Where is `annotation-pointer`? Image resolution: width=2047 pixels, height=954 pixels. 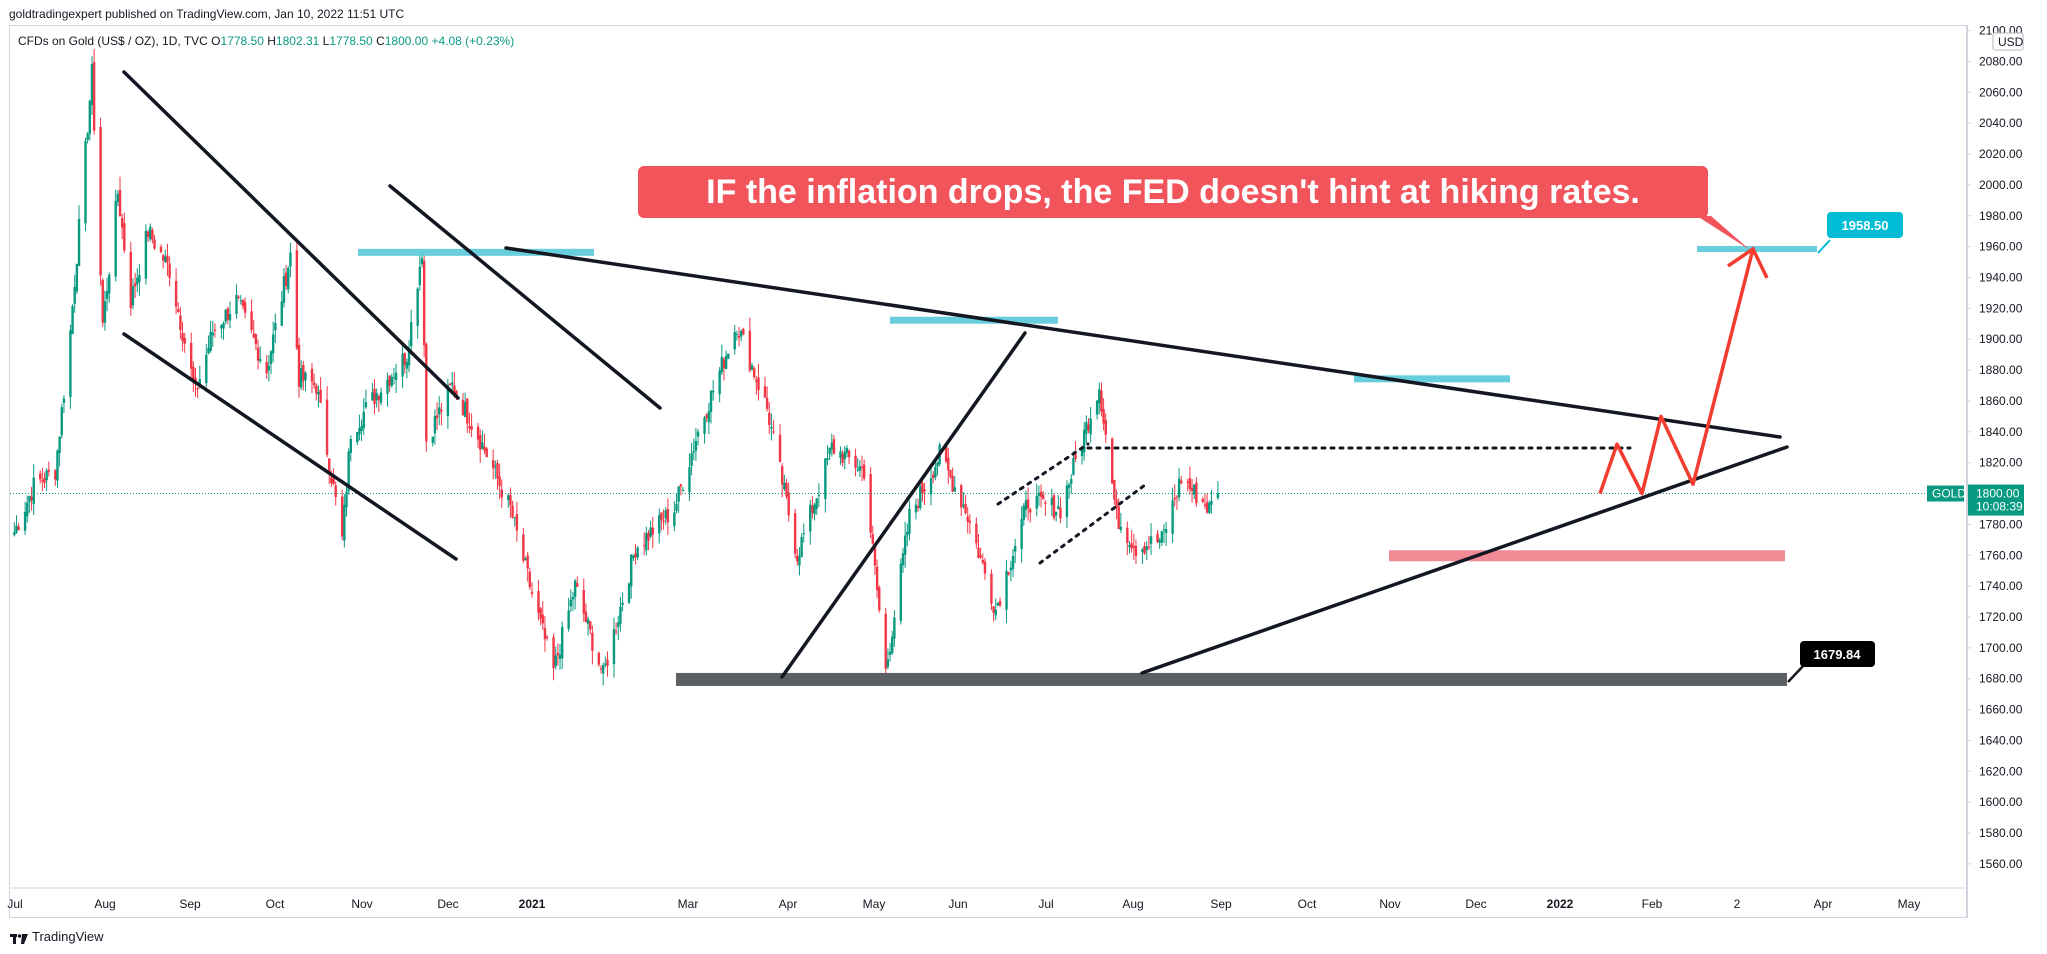 annotation-pointer is located at coordinates (1723, 233).